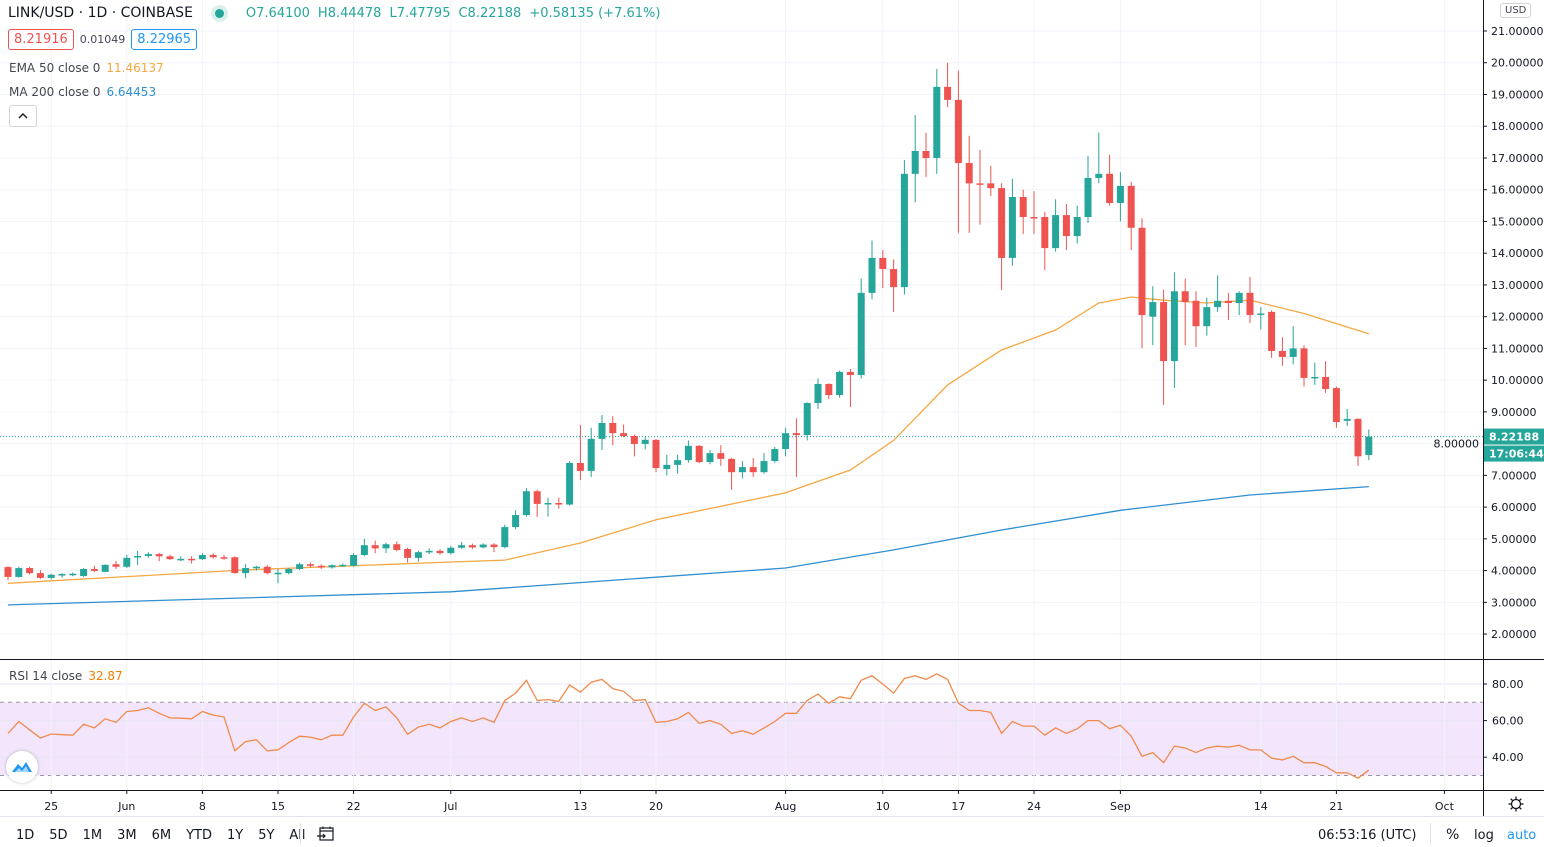 The height and width of the screenshot is (847, 1544). Describe the element at coordinates (100, 13) in the screenshot. I see `symbol-title: LINK/USD · 1D · COINBASE` at that location.